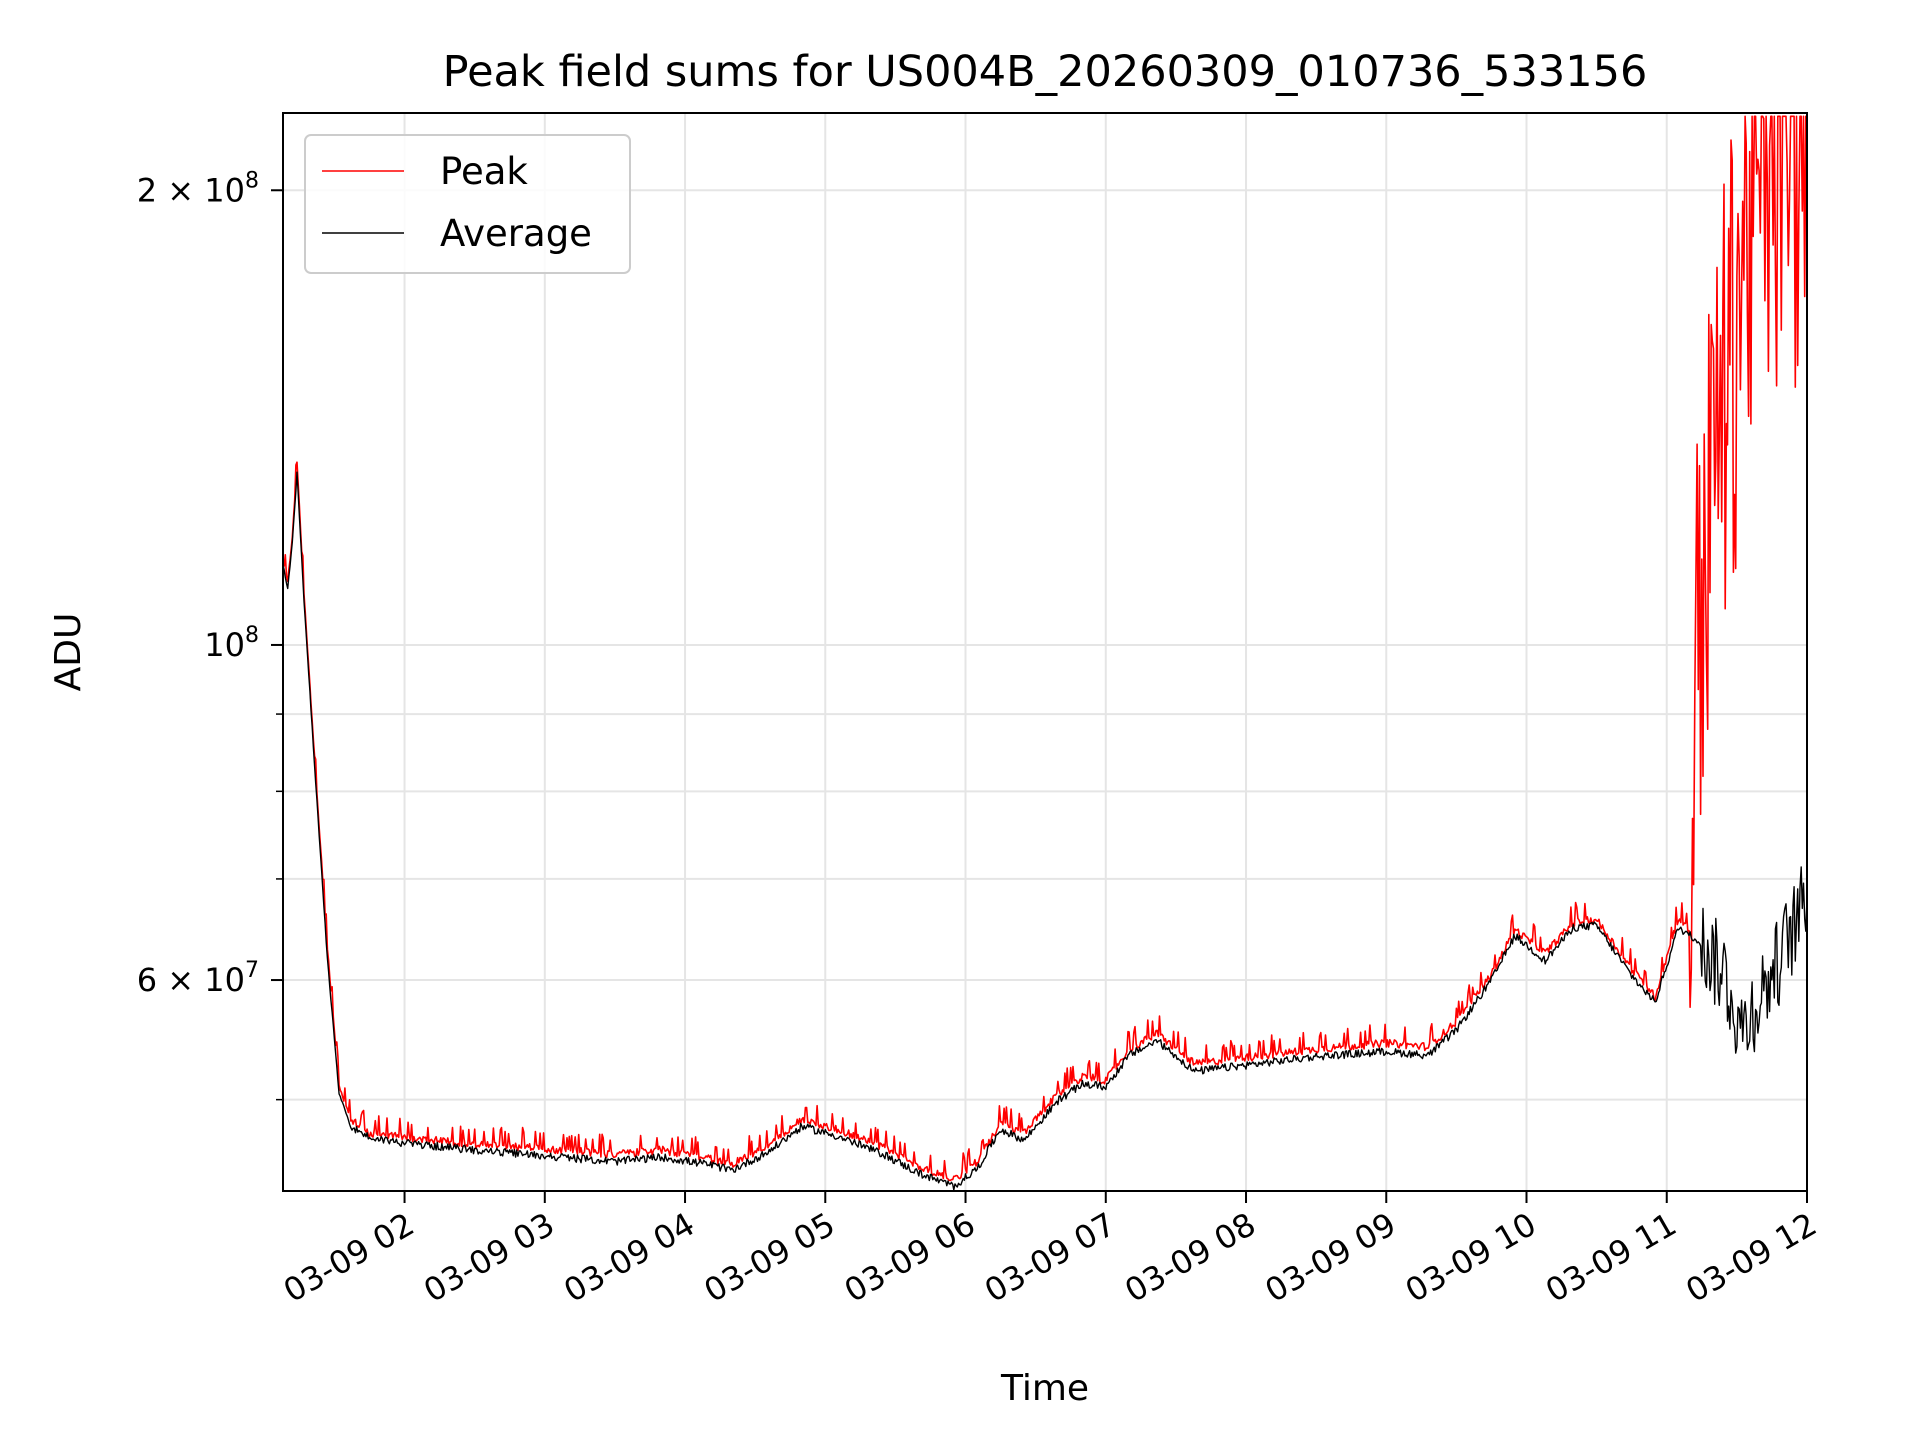 The image size is (1920, 1440). What do you see at coordinates (484, 171) in the screenshot?
I see `legend-label-peak: Peak` at bounding box center [484, 171].